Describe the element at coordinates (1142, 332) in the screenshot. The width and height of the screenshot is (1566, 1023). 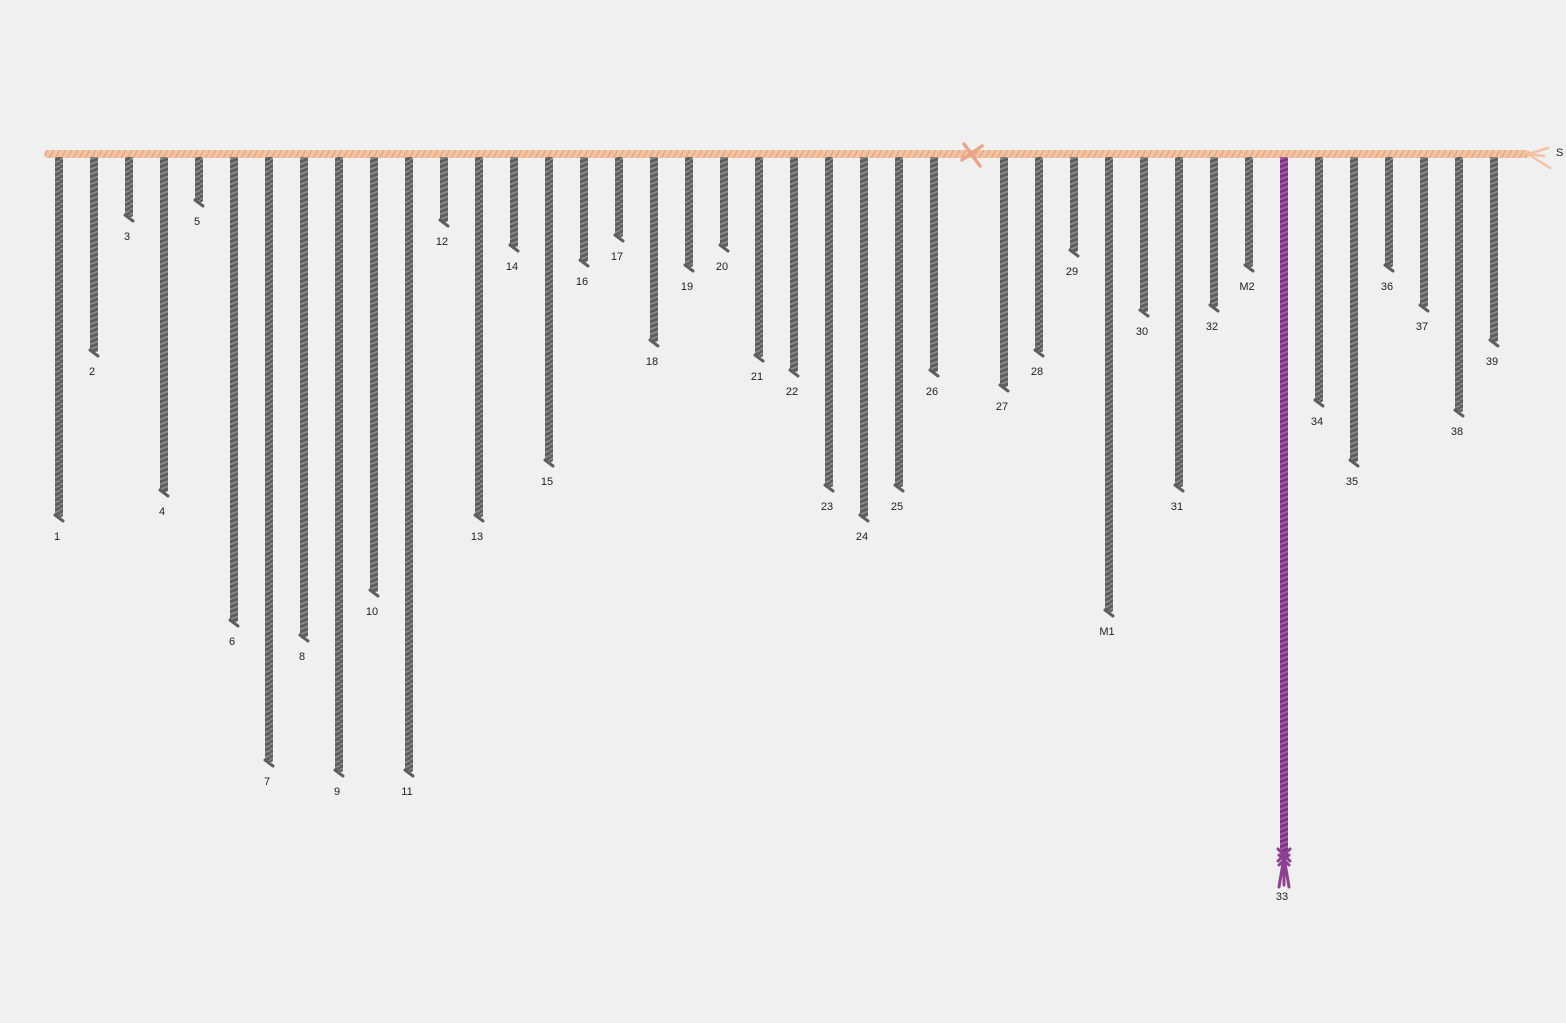
I see `pendant-label: 30` at that location.